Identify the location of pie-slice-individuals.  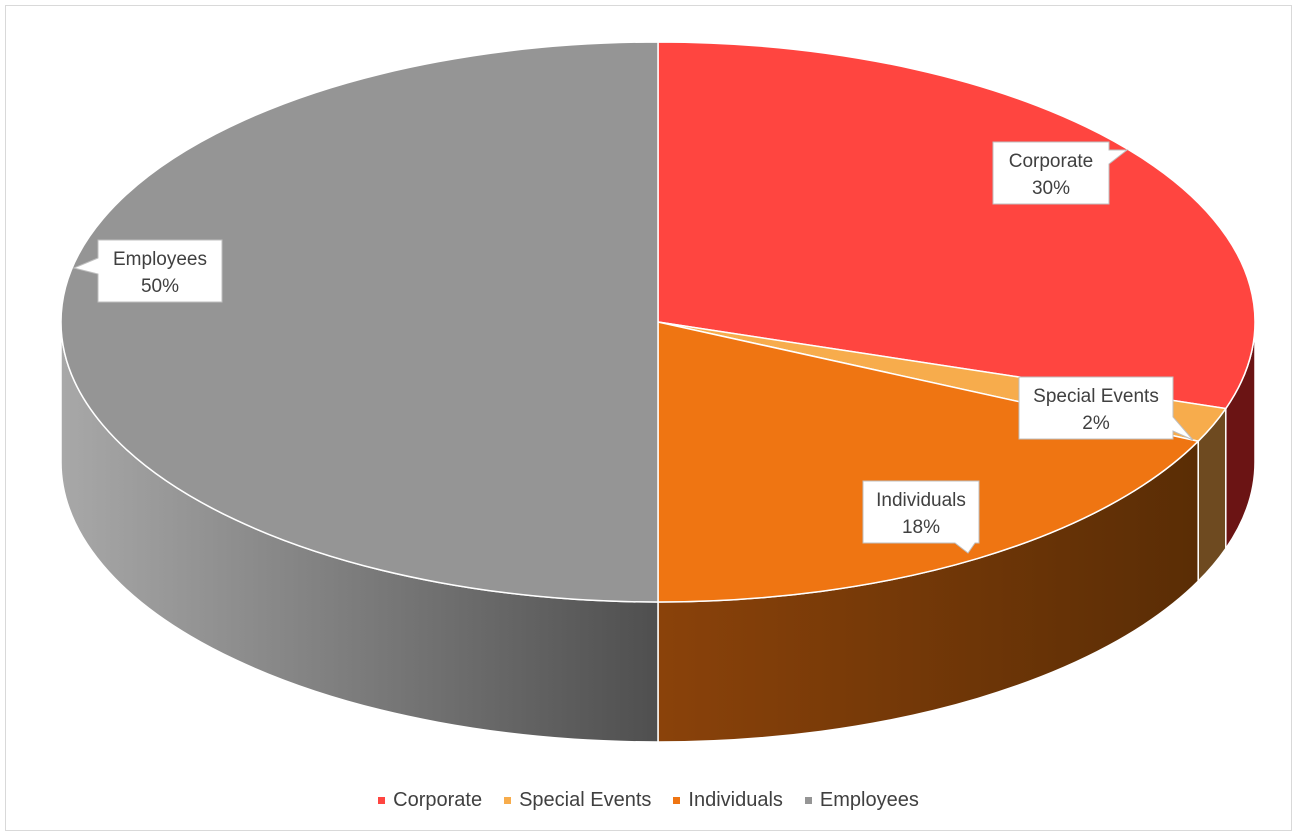
(928, 462).